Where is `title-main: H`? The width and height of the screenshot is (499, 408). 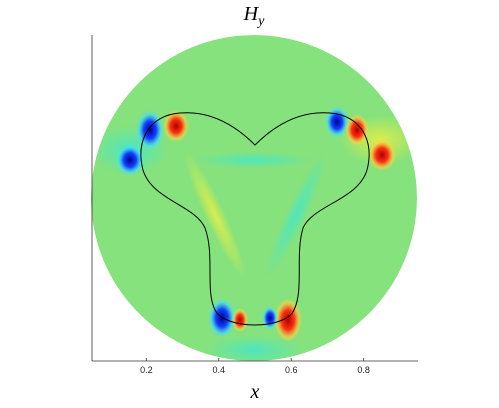 title-main: H is located at coordinates (251, 14).